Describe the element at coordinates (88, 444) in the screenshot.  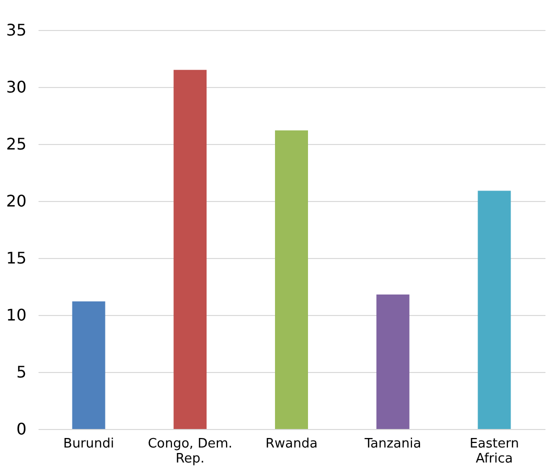
I see `x-tick-label: Burundi` at that location.